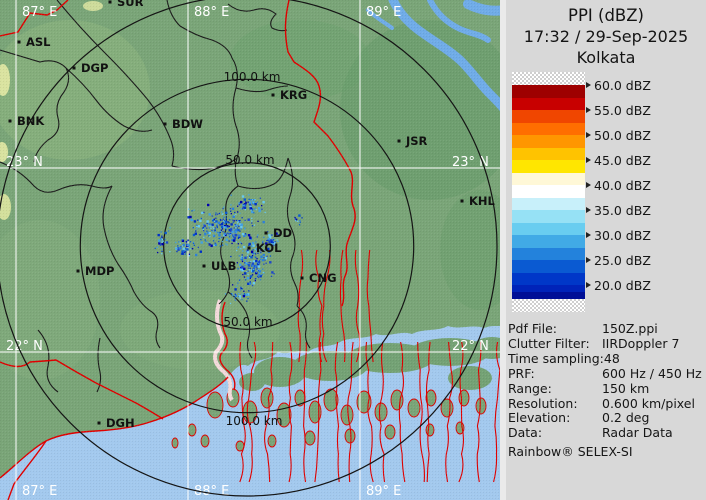 This screenshot has height=500, width=706. I want to click on metadata-row: Pdf File: 150Z.ppi, so click(606, 329).